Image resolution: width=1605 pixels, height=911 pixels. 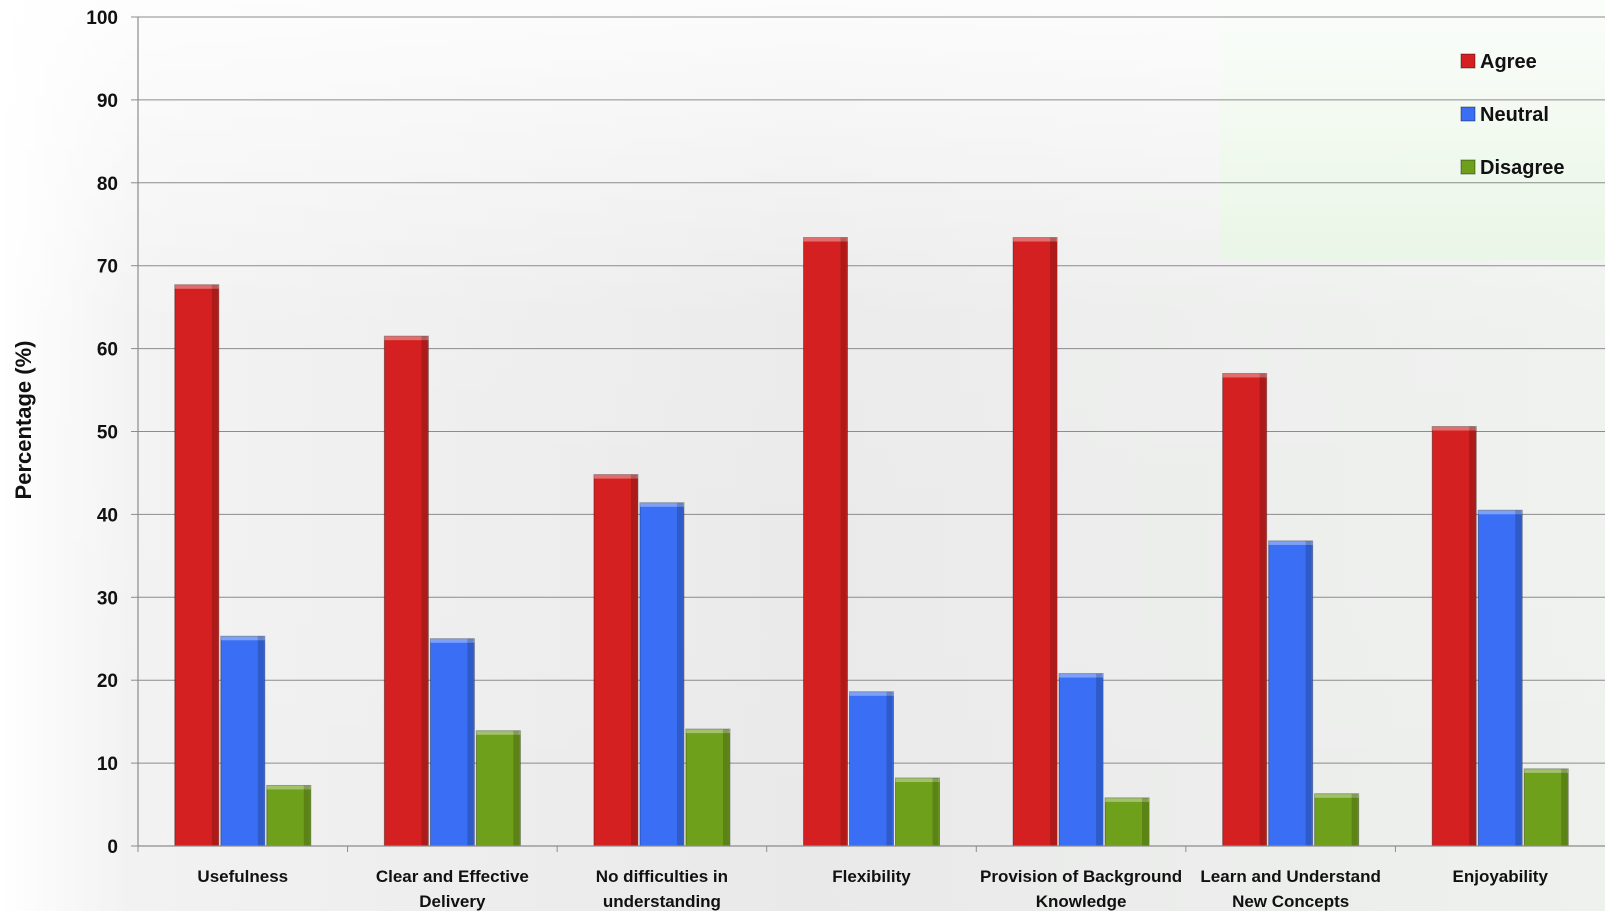 I want to click on y-tick-label: 80, so click(x=107, y=184).